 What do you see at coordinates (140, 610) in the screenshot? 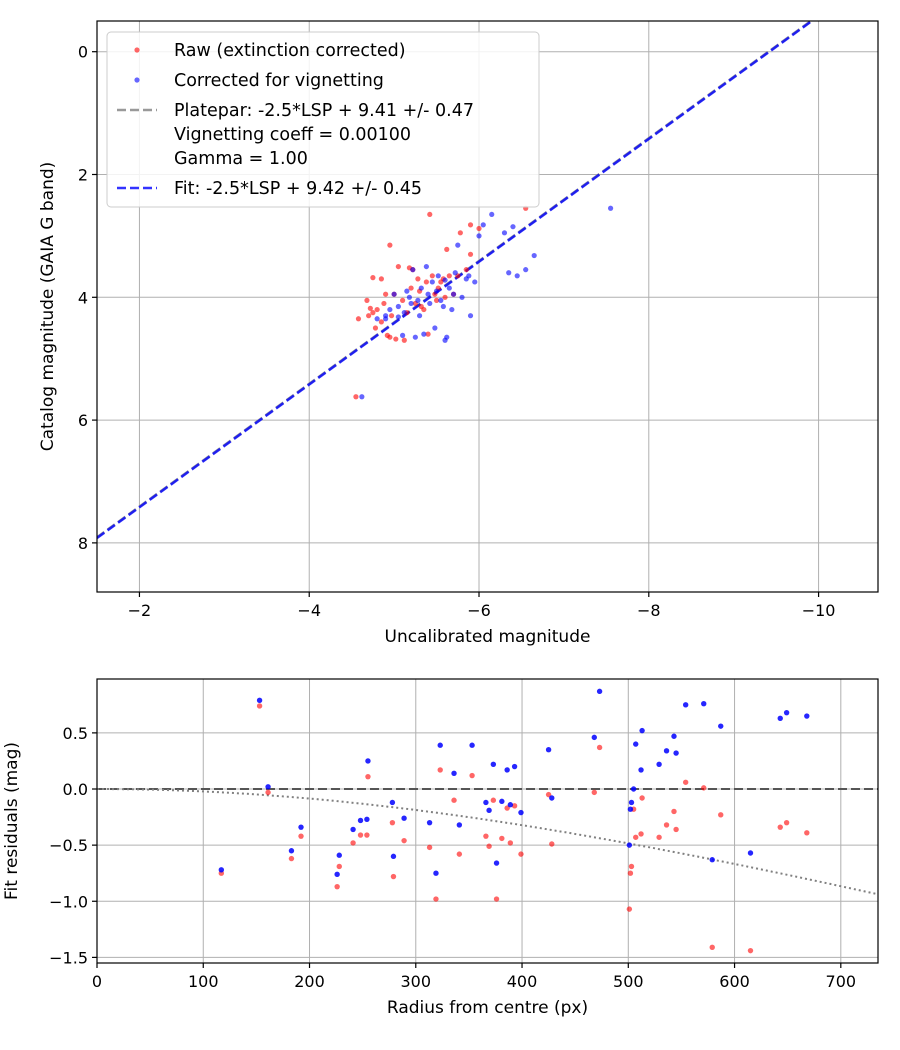
I see `x-tick-label: −2` at bounding box center [140, 610].